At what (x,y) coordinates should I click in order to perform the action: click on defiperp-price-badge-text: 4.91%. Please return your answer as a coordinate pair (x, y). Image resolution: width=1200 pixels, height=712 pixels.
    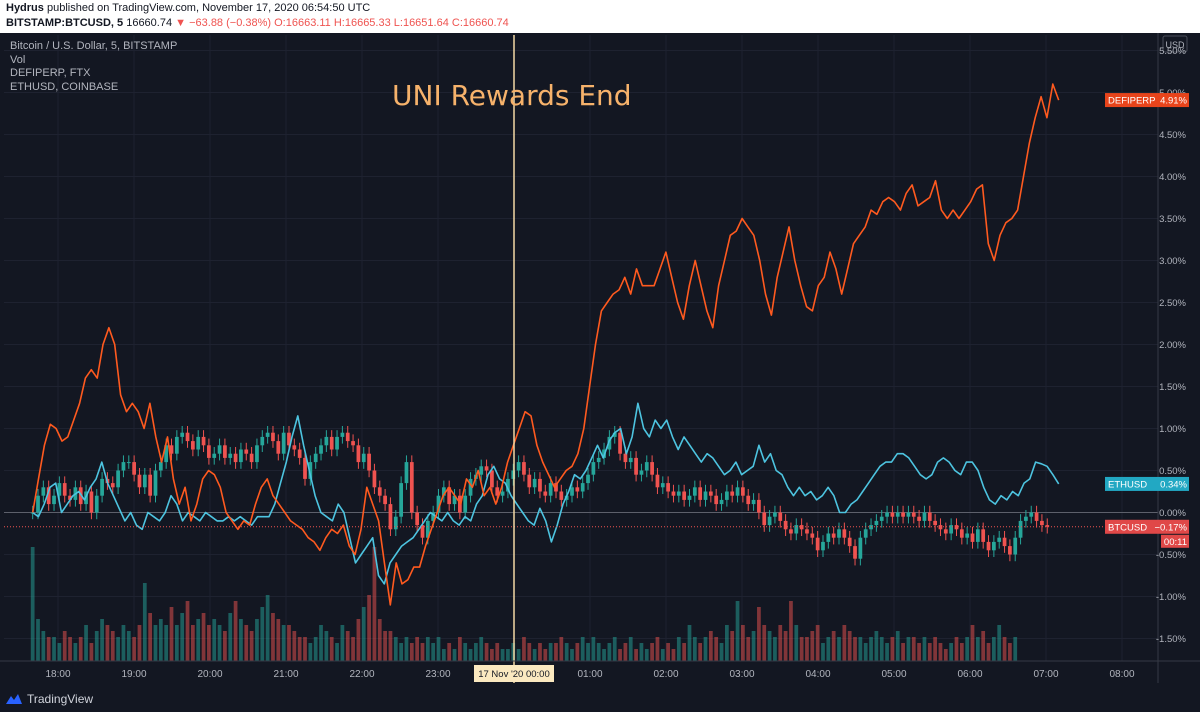
    Looking at the image, I should click on (1173, 101).